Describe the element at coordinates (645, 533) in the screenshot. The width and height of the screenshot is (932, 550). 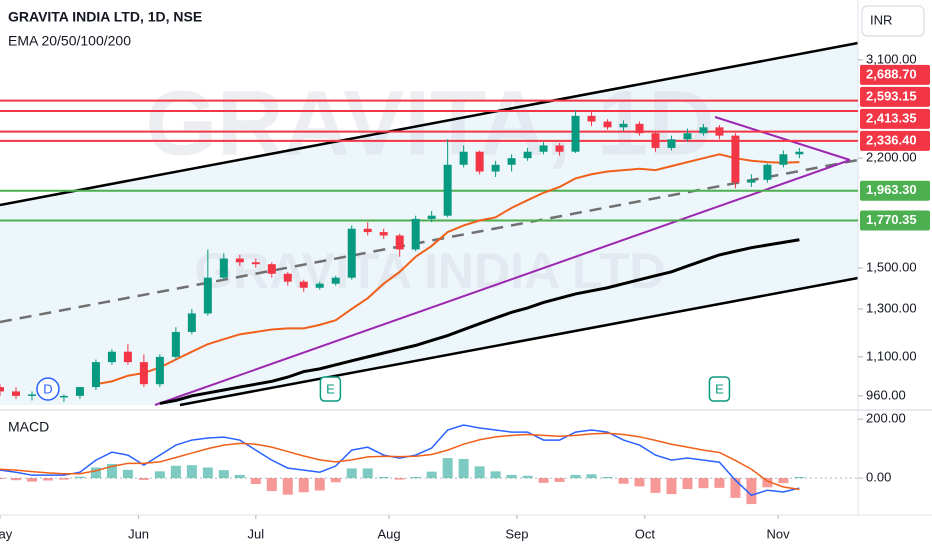
I see `x-tick-label: Oct` at that location.